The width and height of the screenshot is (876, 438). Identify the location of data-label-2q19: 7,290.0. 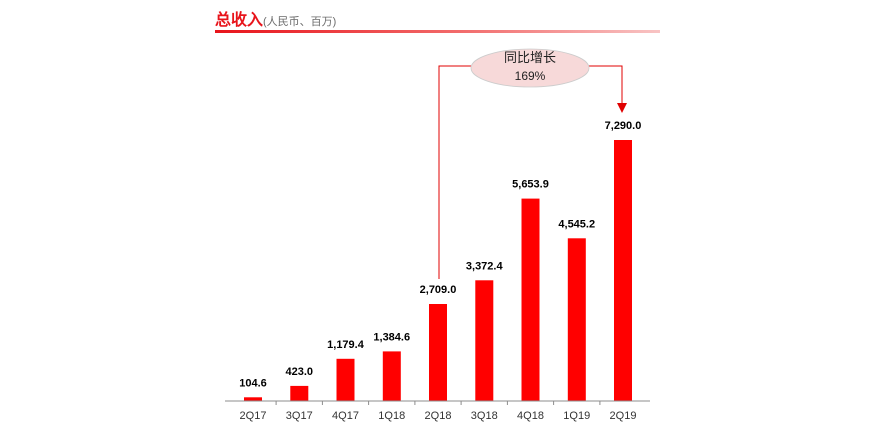
(623, 126).